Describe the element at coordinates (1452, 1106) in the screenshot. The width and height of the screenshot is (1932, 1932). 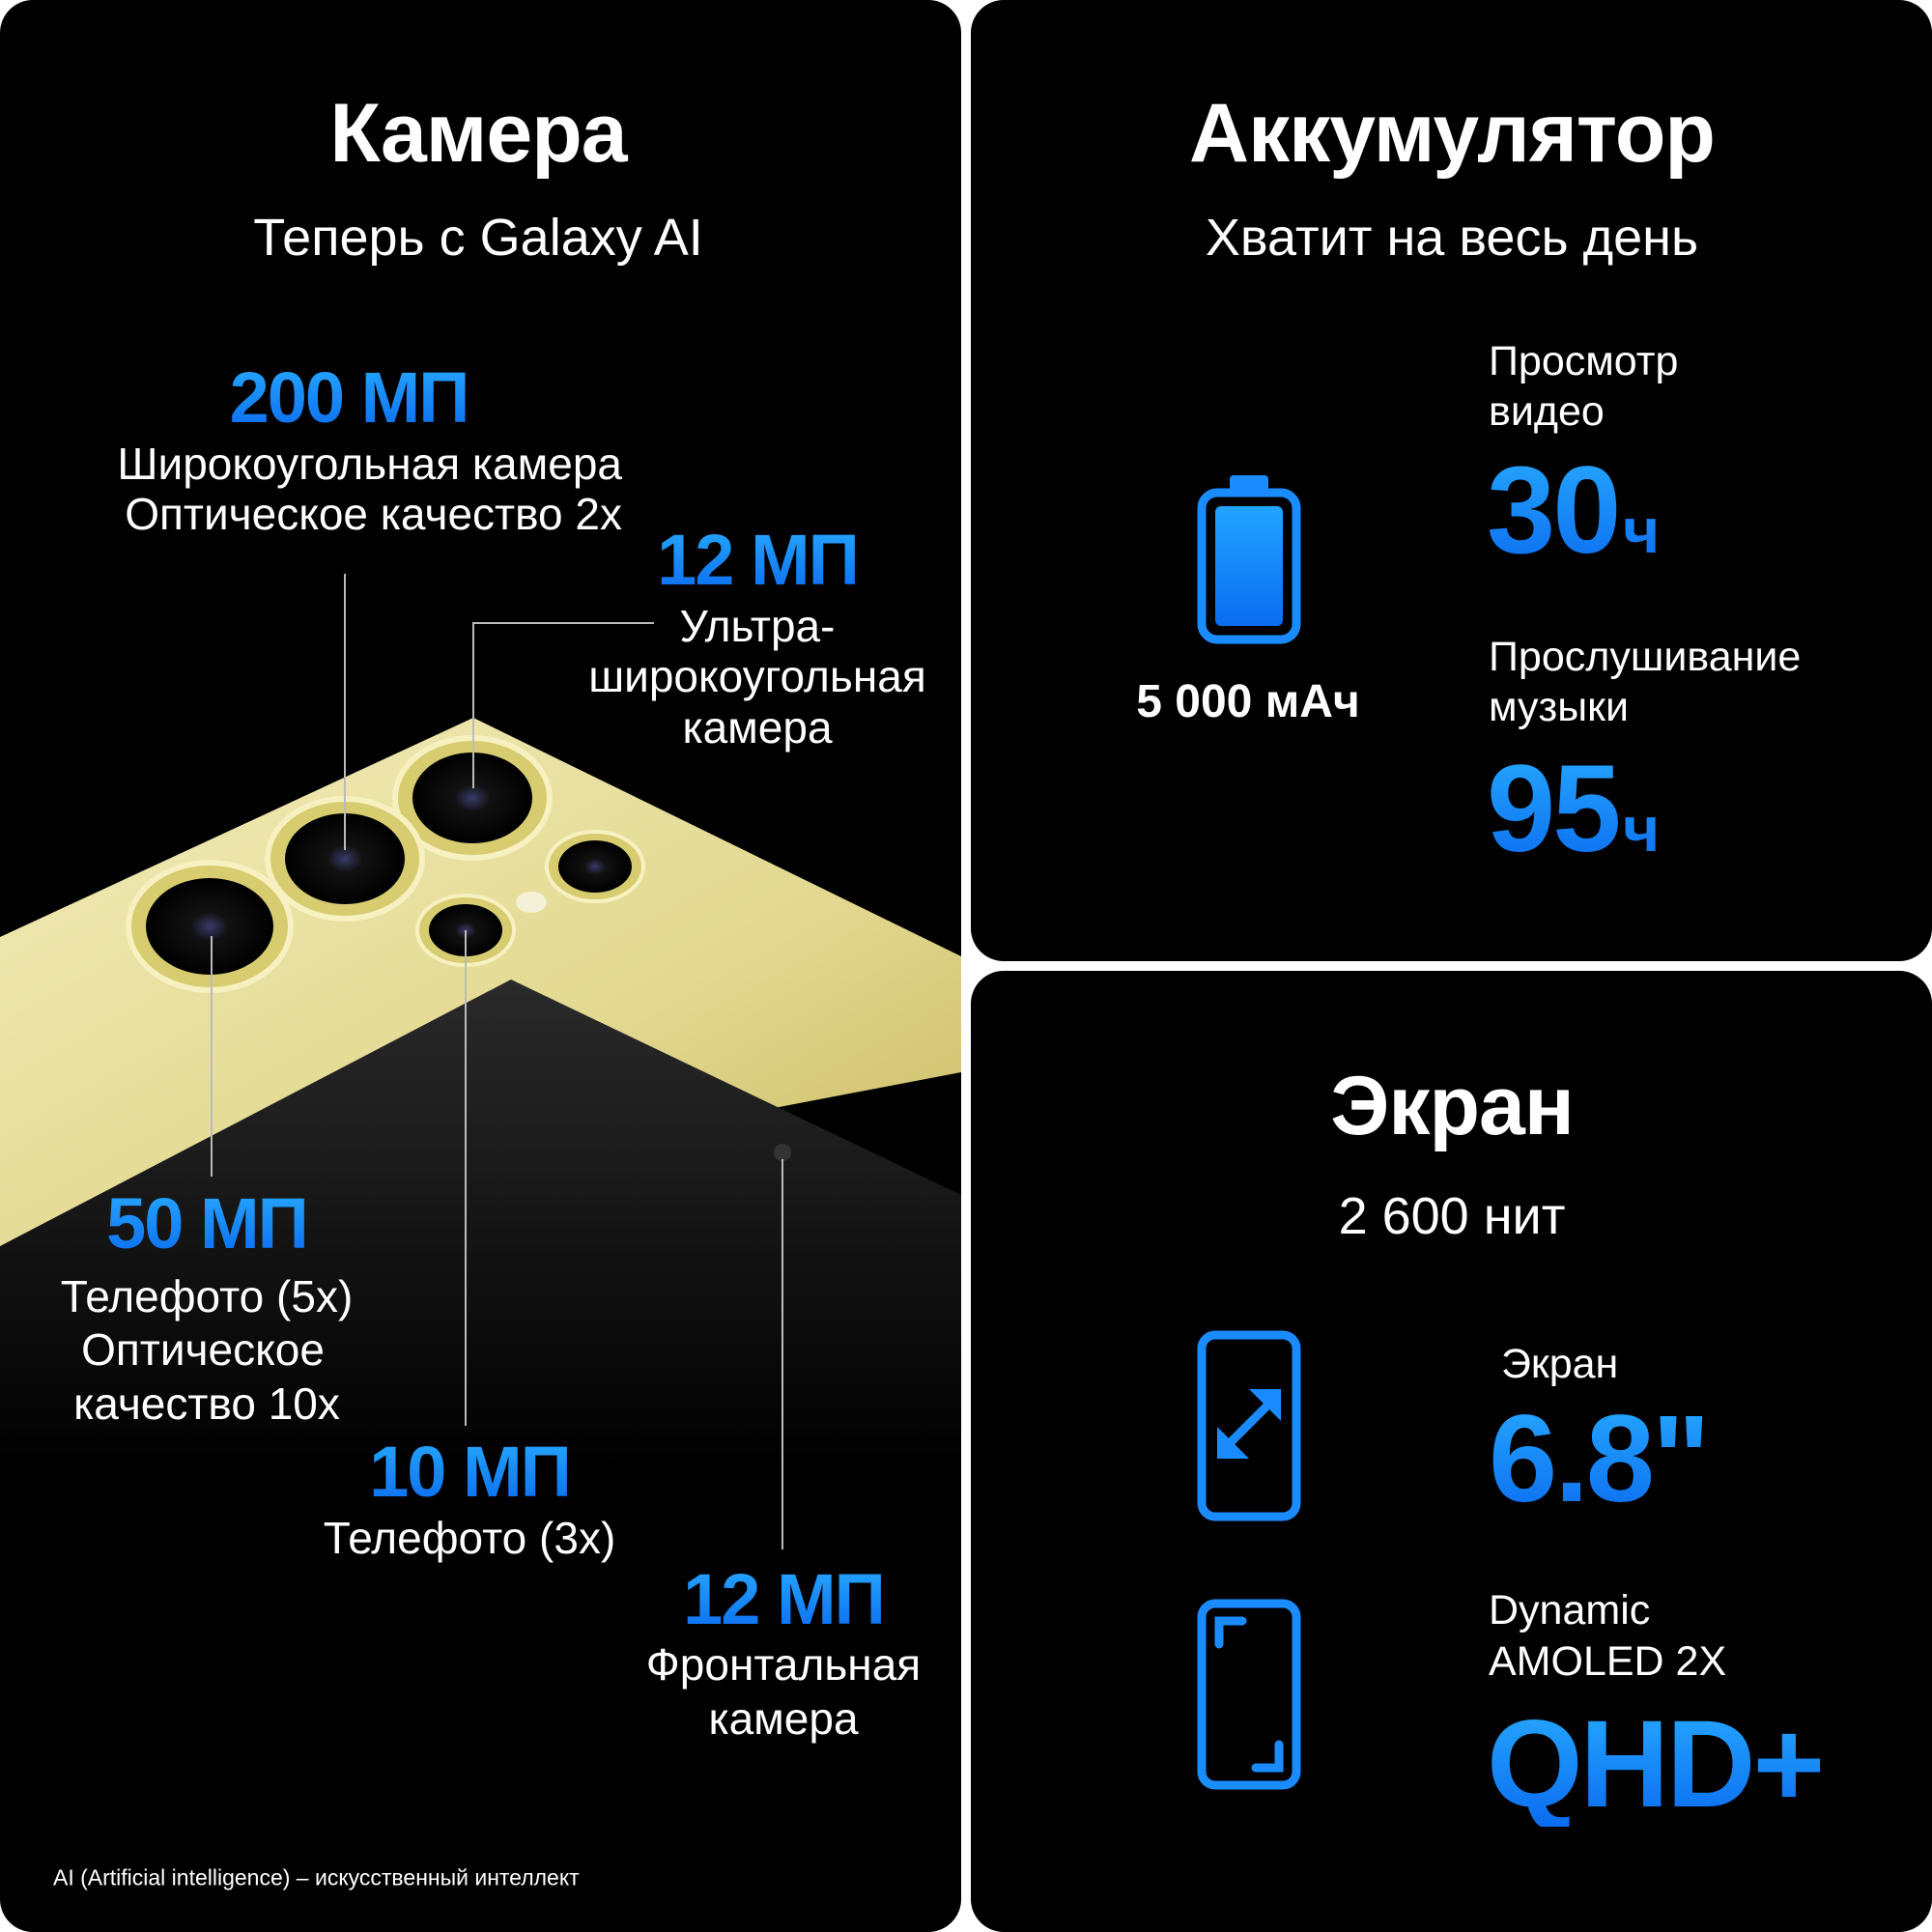
I see `display-title: Экран` at that location.